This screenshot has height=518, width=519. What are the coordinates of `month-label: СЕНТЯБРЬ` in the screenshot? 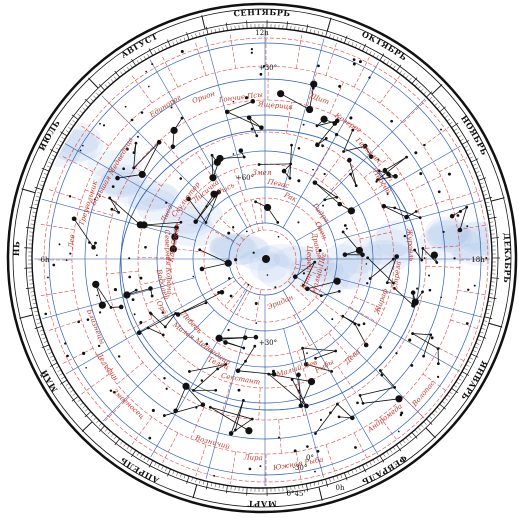 It's located at (262, 13).